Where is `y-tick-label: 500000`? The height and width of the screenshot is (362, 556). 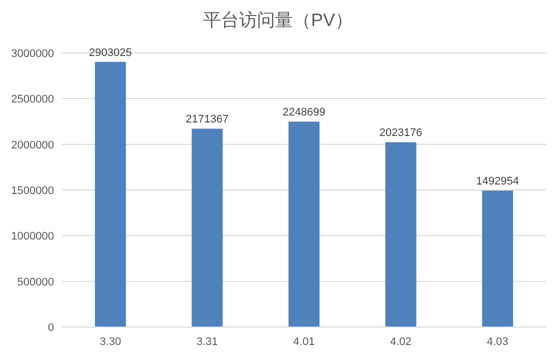 y-tick-label: 500000 is located at coordinates (35, 282).